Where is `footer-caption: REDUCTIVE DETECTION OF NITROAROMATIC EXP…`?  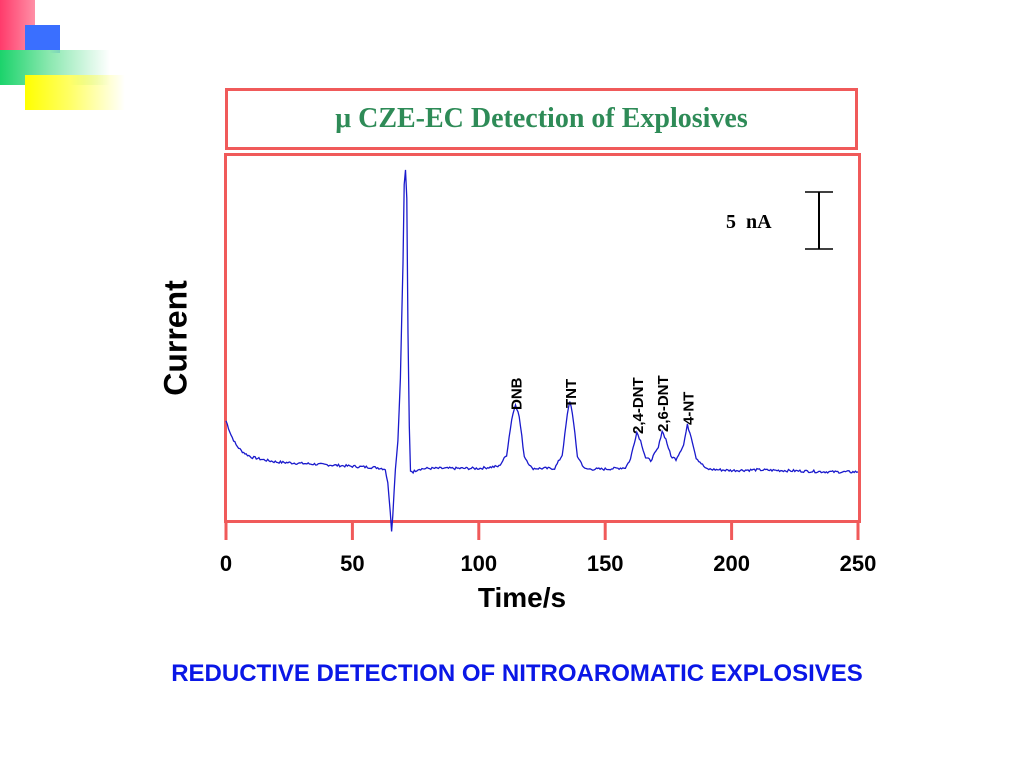 footer-caption: REDUCTIVE DETECTION OF NITROAROMATIC EXP… is located at coordinates (517, 673).